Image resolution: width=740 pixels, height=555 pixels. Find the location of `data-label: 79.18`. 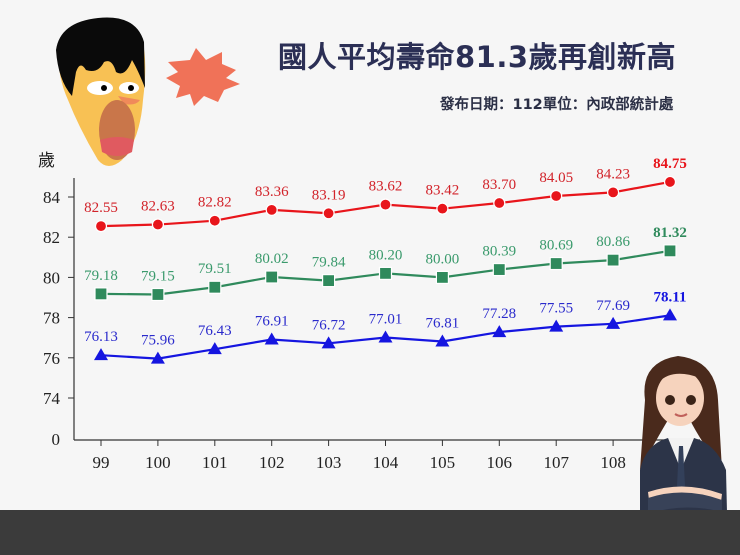

data-label: 79.18 is located at coordinates (101, 276).